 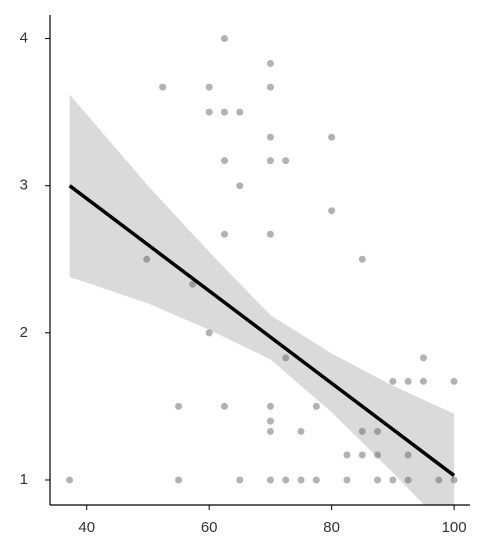 I want to click on x-tick-label: 100, so click(x=454, y=527).